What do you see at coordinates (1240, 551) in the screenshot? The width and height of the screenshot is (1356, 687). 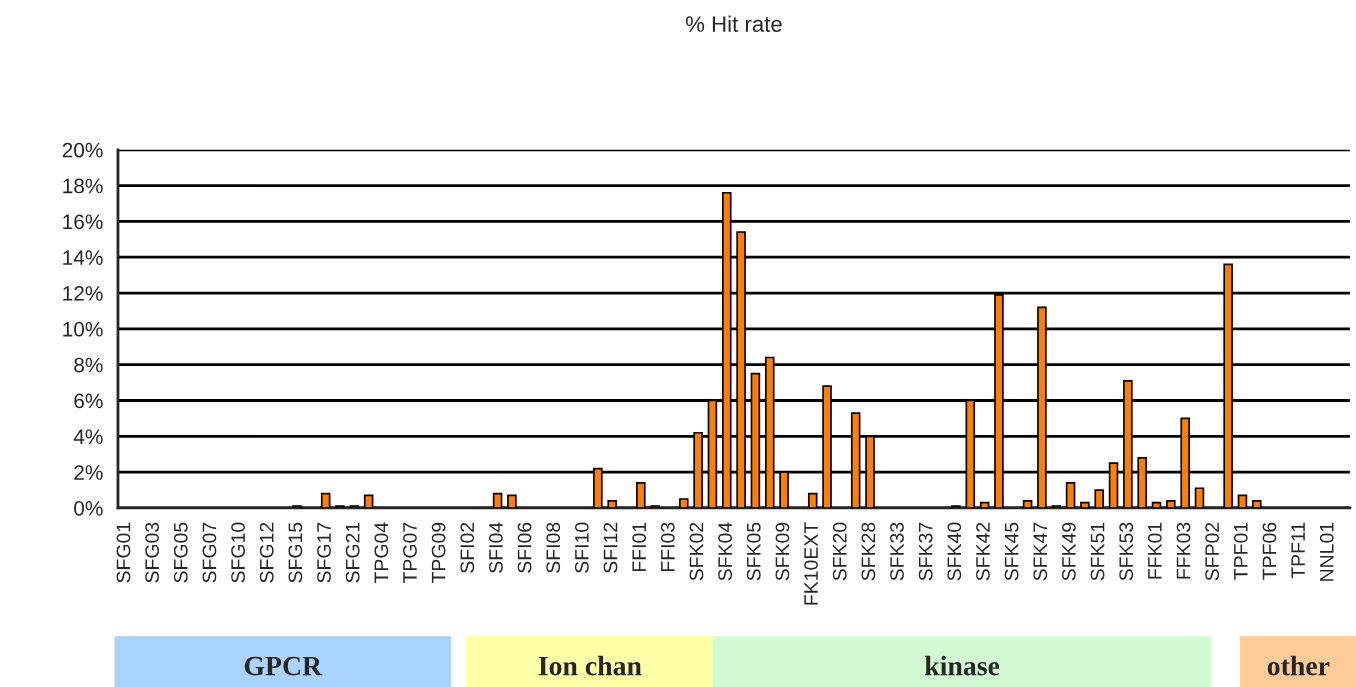 I see `x-tick-label: TPF01` at bounding box center [1240, 551].